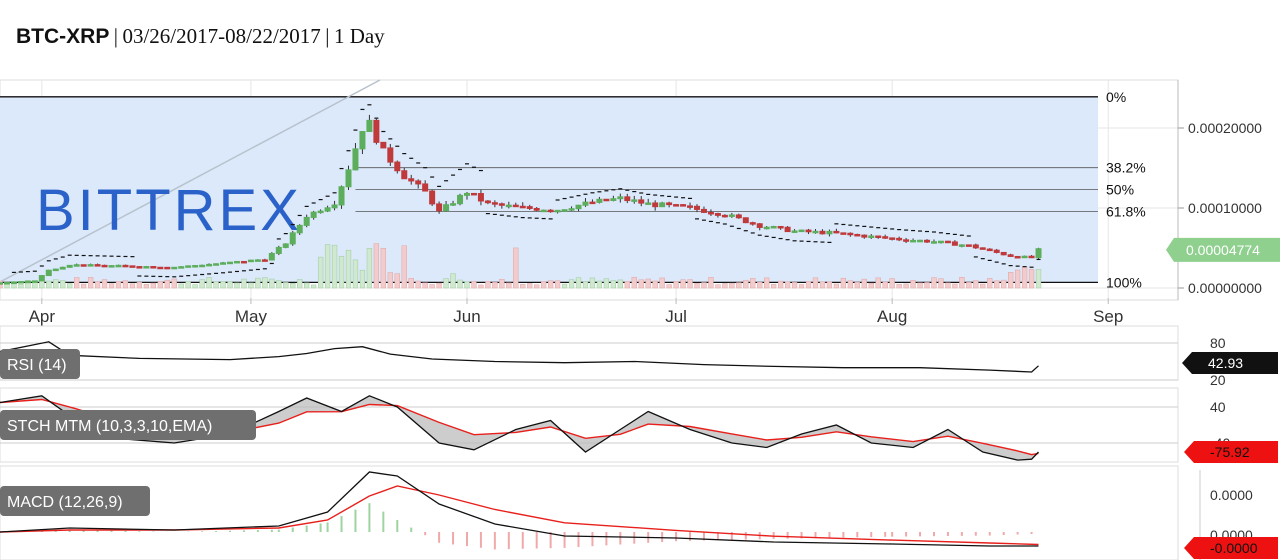  Describe the element at coordinates (1120, 190) in the screenshot. I see `fib-level-label: 50%` at that location.